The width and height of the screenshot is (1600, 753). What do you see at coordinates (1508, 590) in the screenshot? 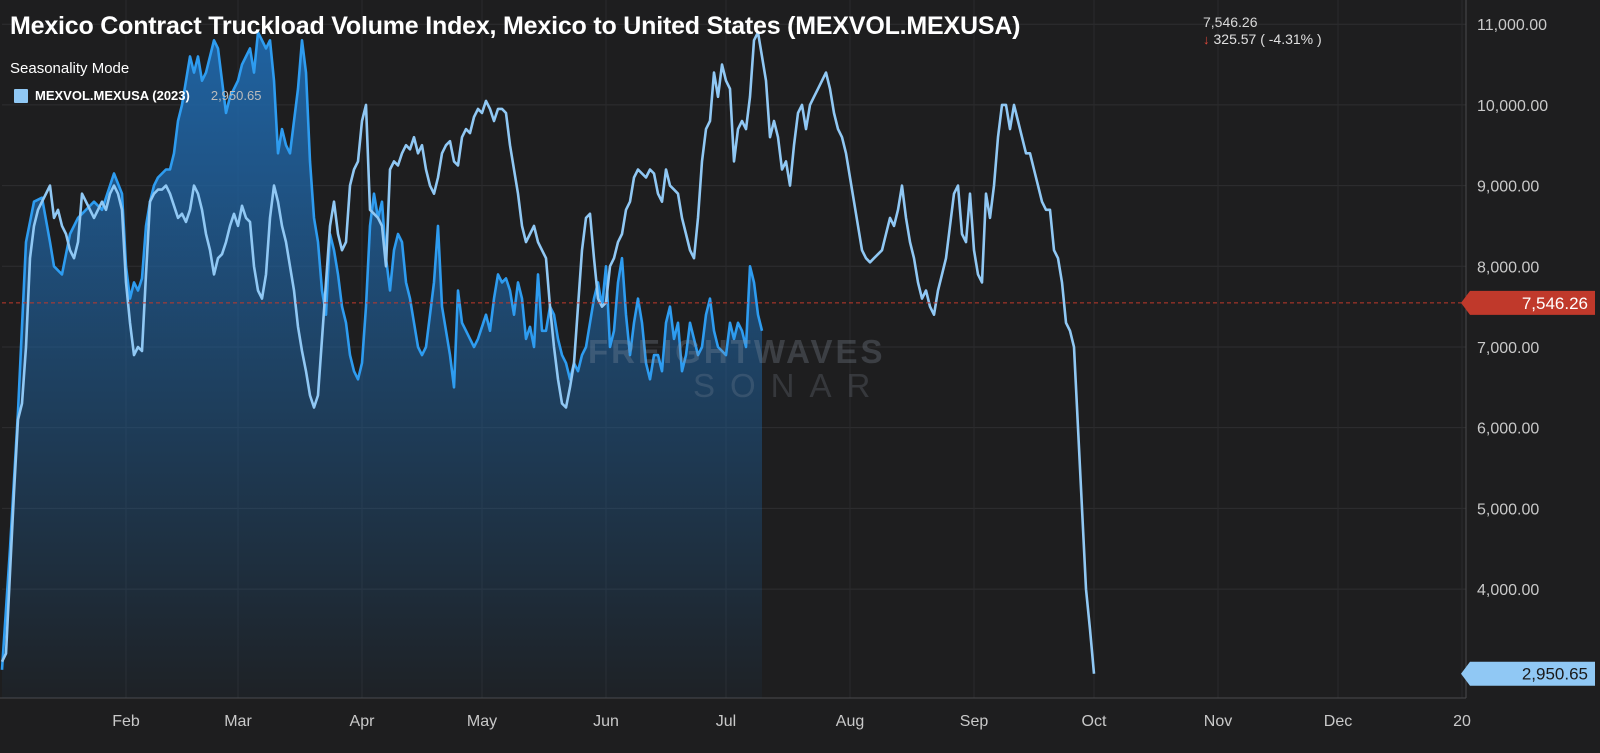
I see `y-tick-label: 4,000.00` at bounding box center [1508, 590].